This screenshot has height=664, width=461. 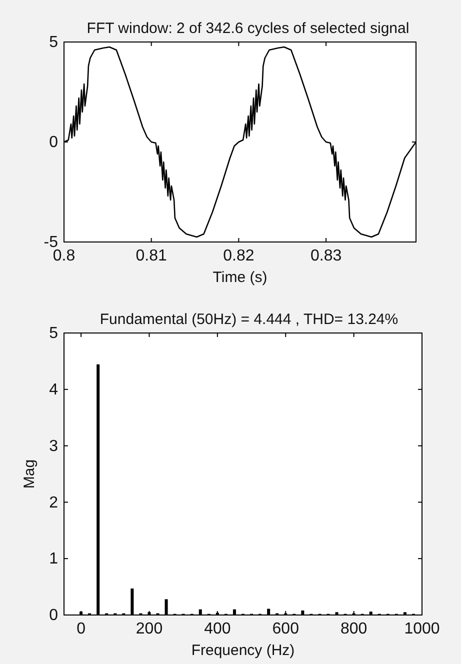 I want to click on x-tick-label: 1000, so click(x=422, y=629).